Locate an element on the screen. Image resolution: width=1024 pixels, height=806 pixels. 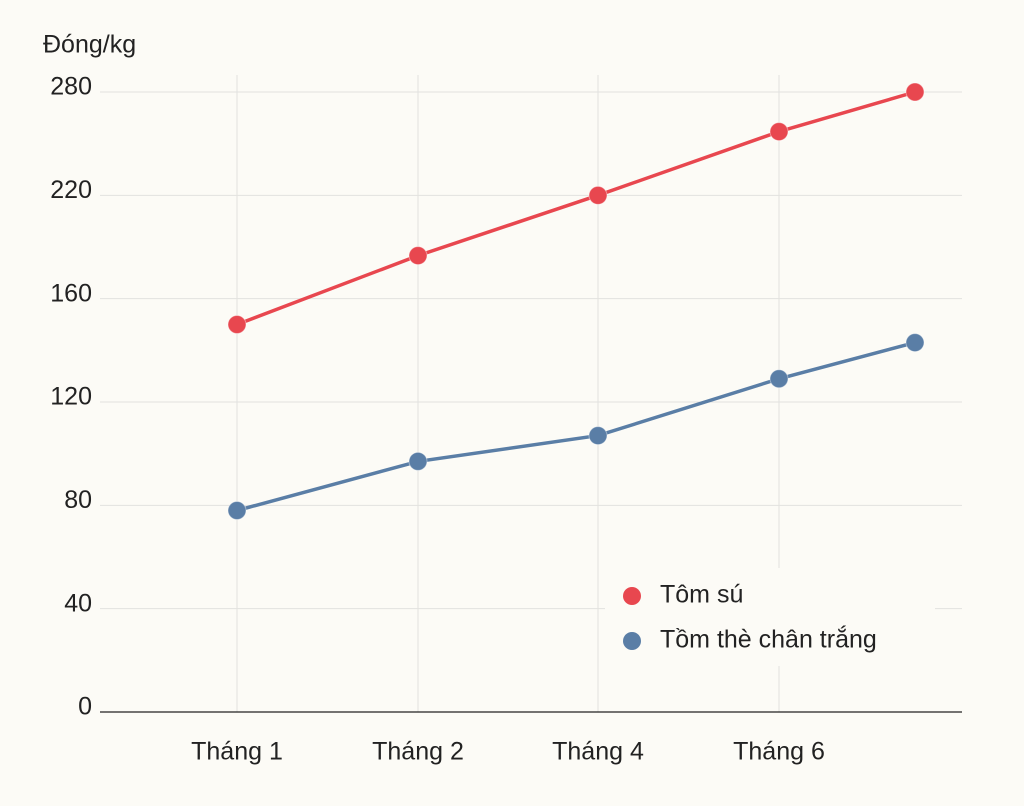
y-tick-label: 80 is located at coordinates (78, 500).